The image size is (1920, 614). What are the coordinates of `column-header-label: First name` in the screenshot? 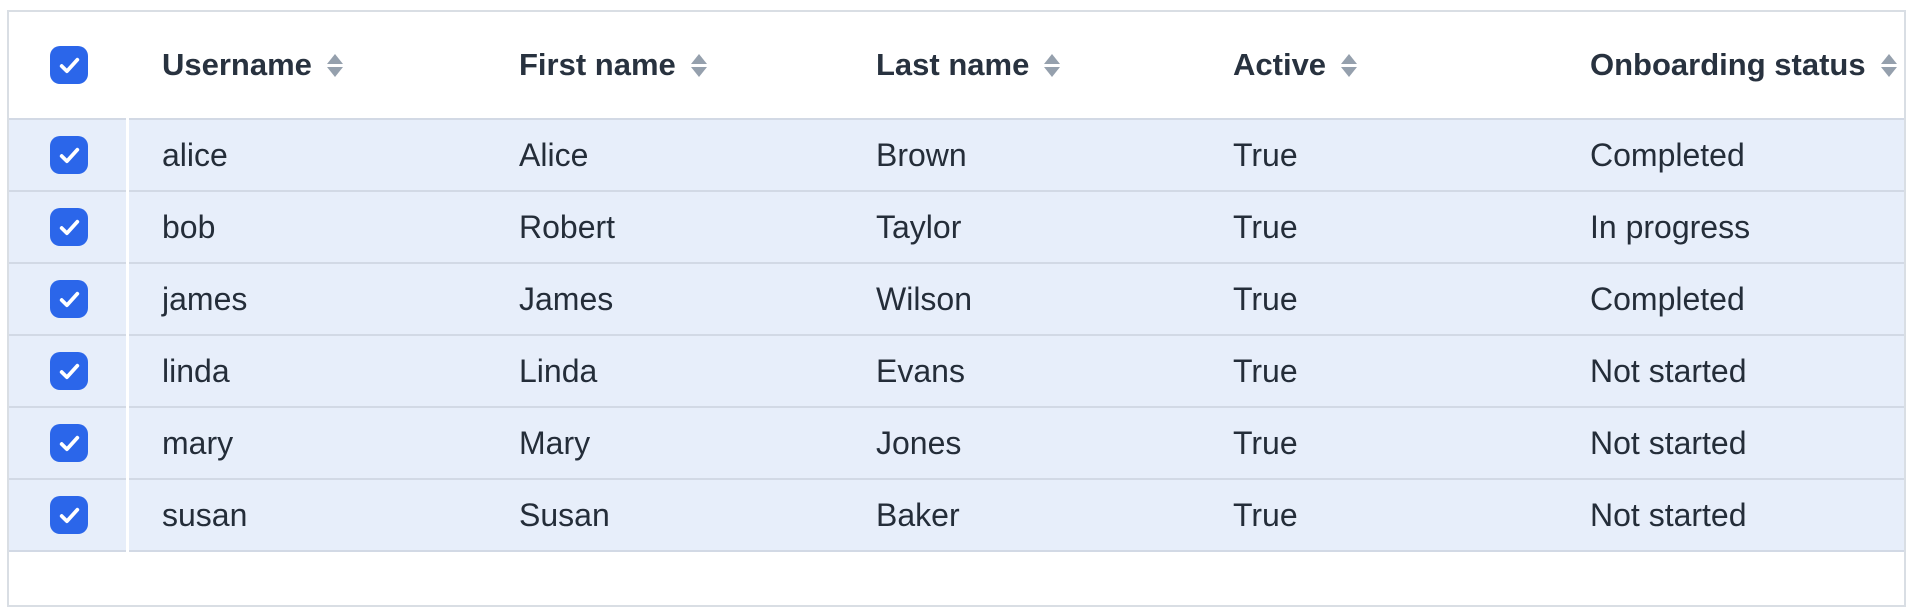 It's located at (597, 64).